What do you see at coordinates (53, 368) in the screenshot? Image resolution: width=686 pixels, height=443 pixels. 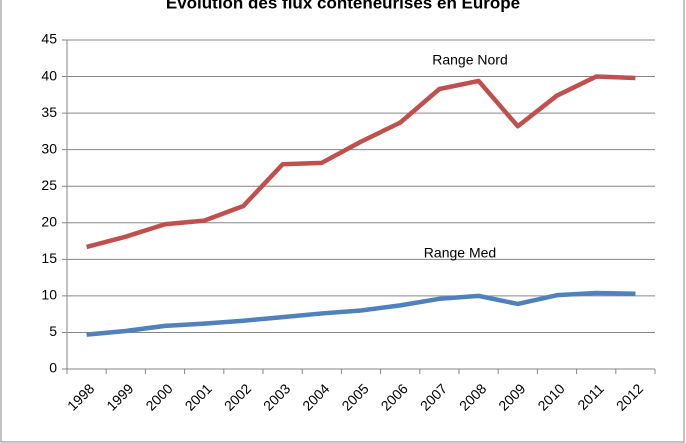 I see `y-tick-label: 0` at bounding box center [53, 368].